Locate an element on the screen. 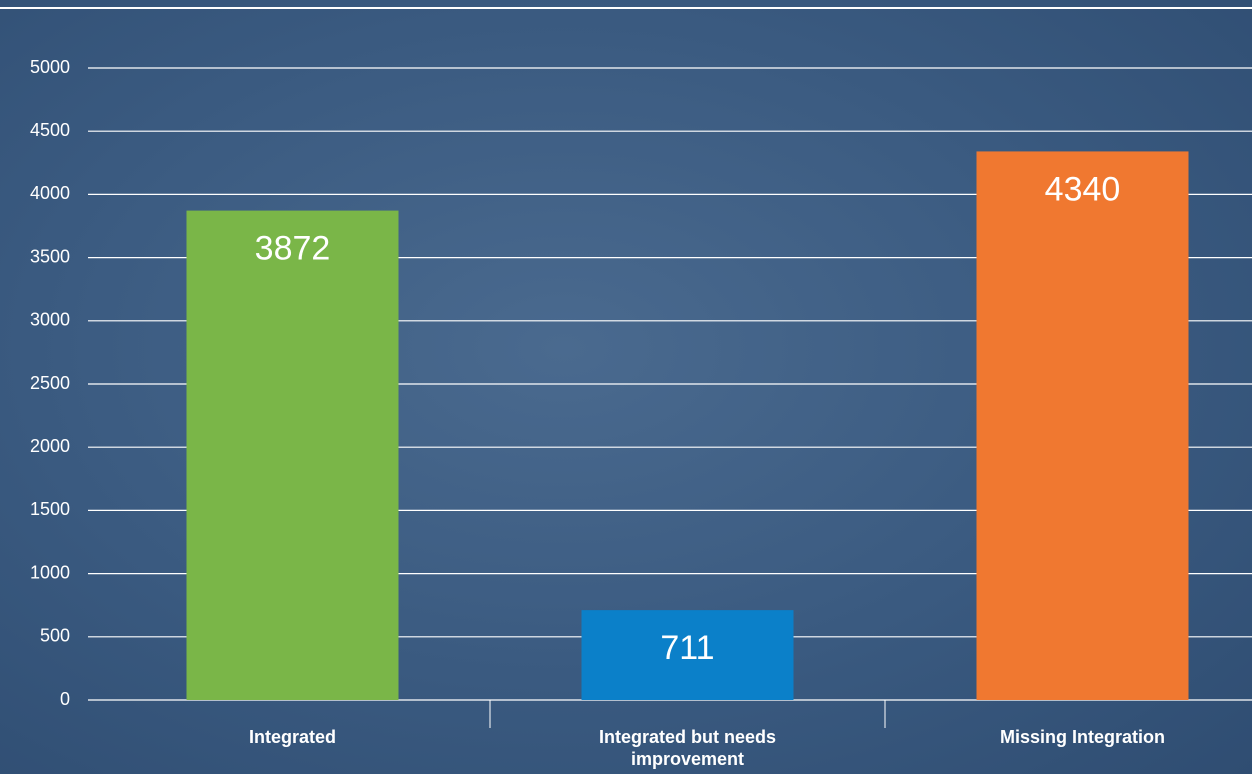  x-tick-label: Integrated is located at coordinates (292, 737).